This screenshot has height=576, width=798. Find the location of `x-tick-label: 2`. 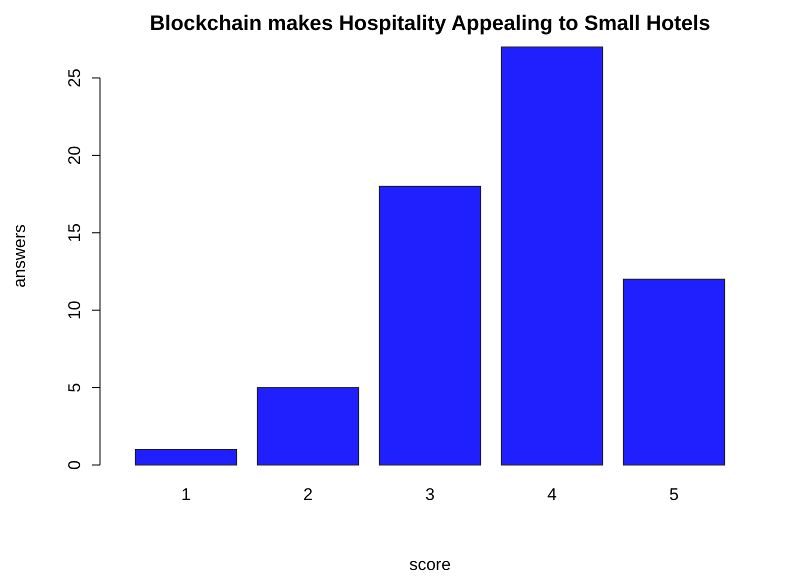

x-tick-label: 2 is located at coordinates (308, 494).